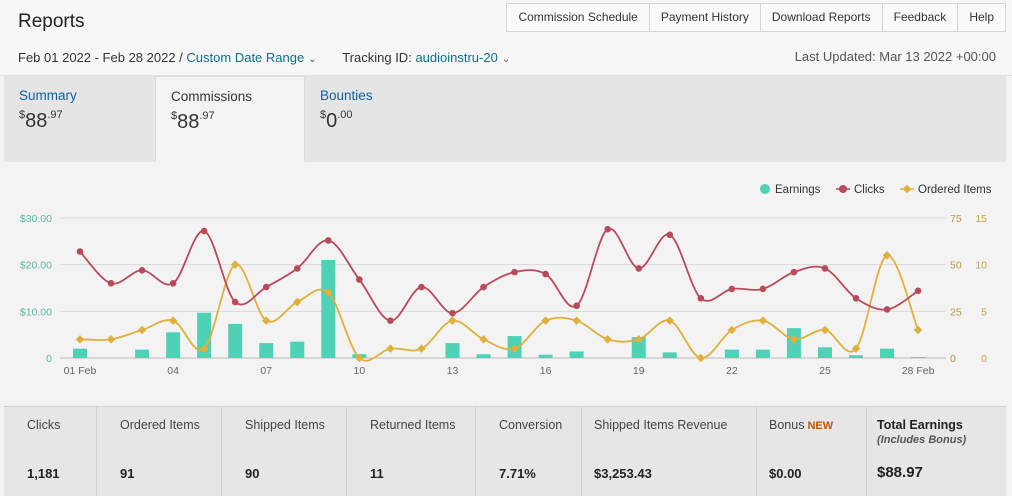 The width and height of the screenshot is (1012, 496). Describe the element at coordinates (230, 167) in the screenshot. I see `active-tab-pointer` at that location.